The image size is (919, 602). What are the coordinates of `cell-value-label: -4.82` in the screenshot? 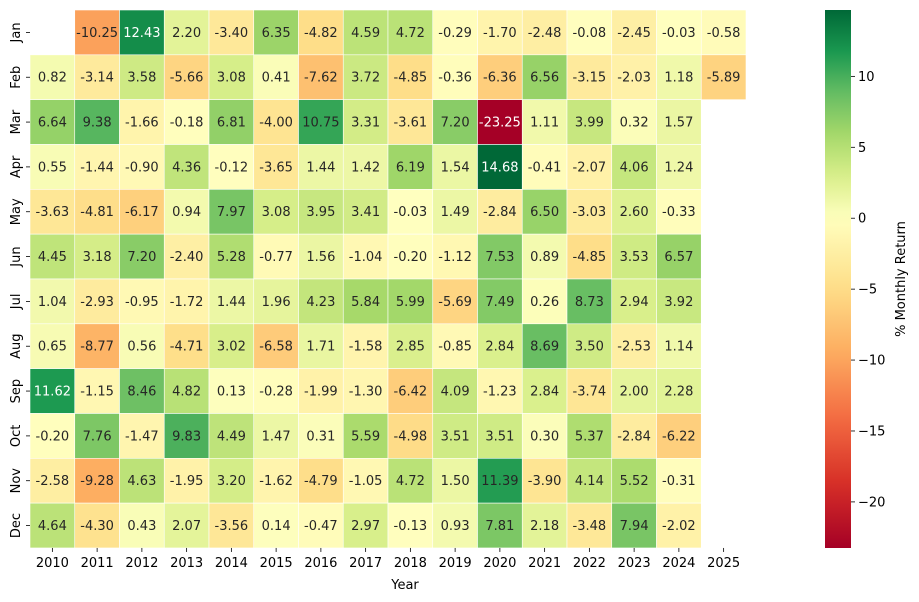 It's located at (321, 33).